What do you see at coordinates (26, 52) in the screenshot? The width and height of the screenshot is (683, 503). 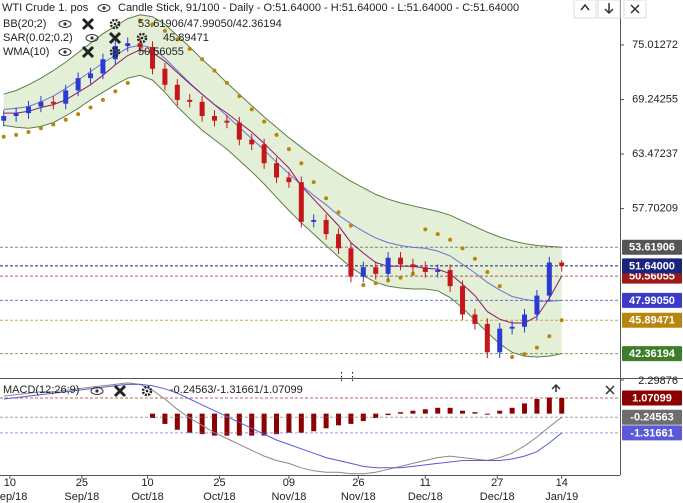 I see `indicator-name: WMA(10)` at bounding box center [26, 52].